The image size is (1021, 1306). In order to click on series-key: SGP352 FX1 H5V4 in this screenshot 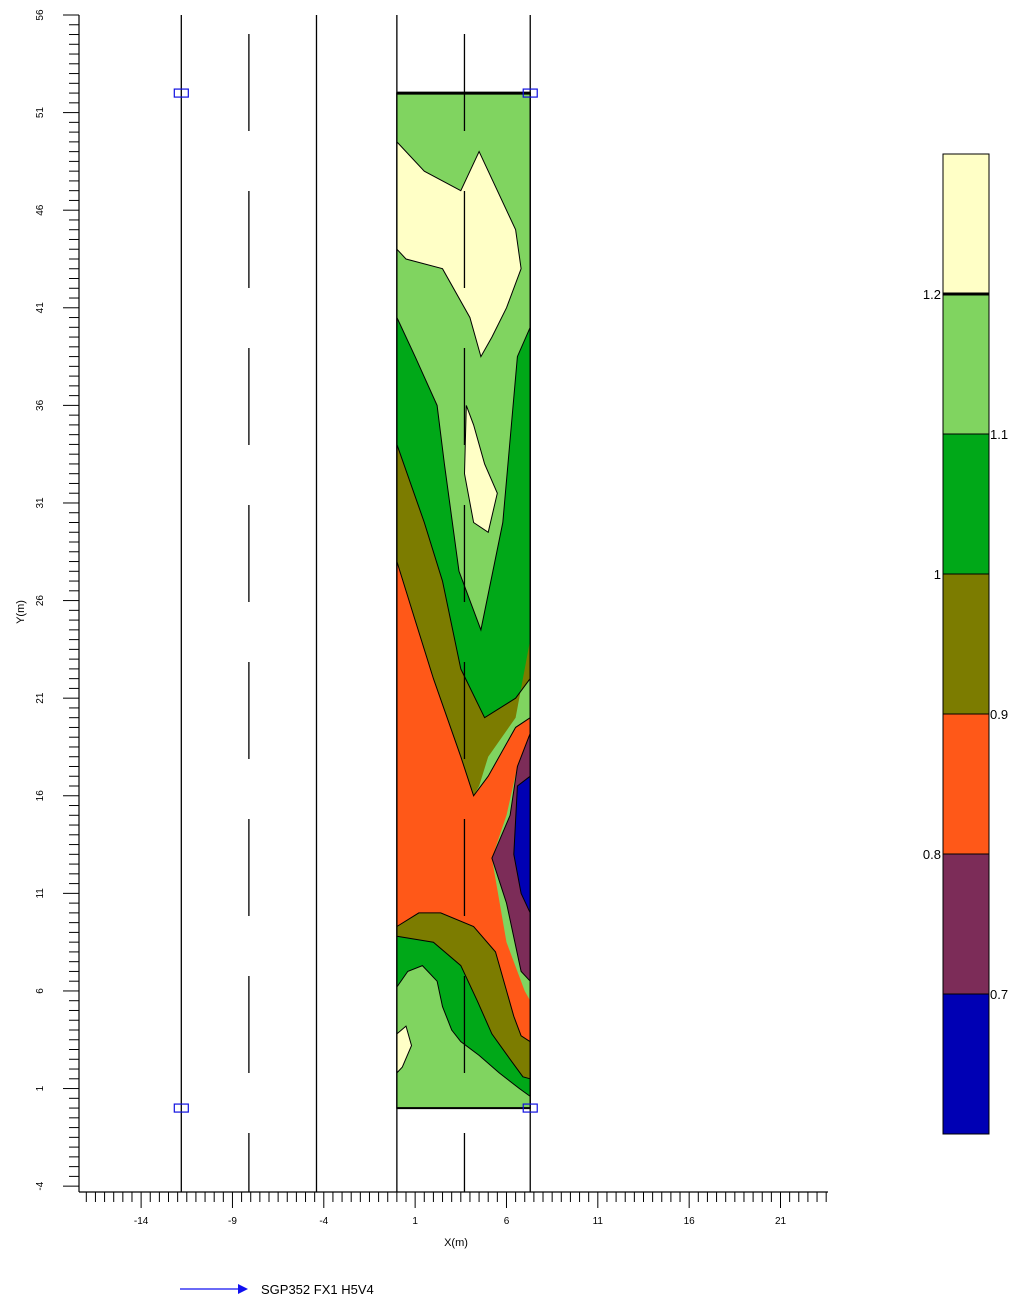, I will do `click(277, 1289)`.